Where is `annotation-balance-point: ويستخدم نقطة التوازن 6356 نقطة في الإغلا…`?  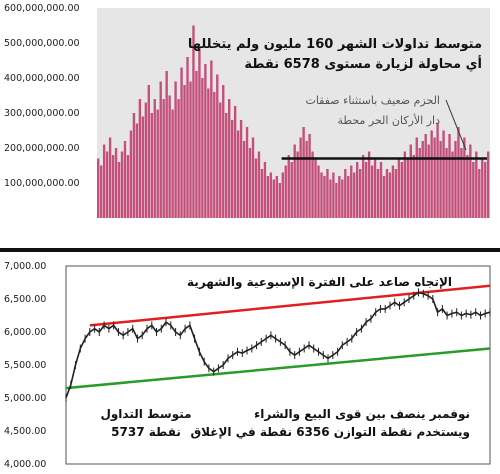 annotation-balance-point: ويستخدم نقطة التوازن 6356 نقطة في الإغلا… is located at coordinates (330, 432).